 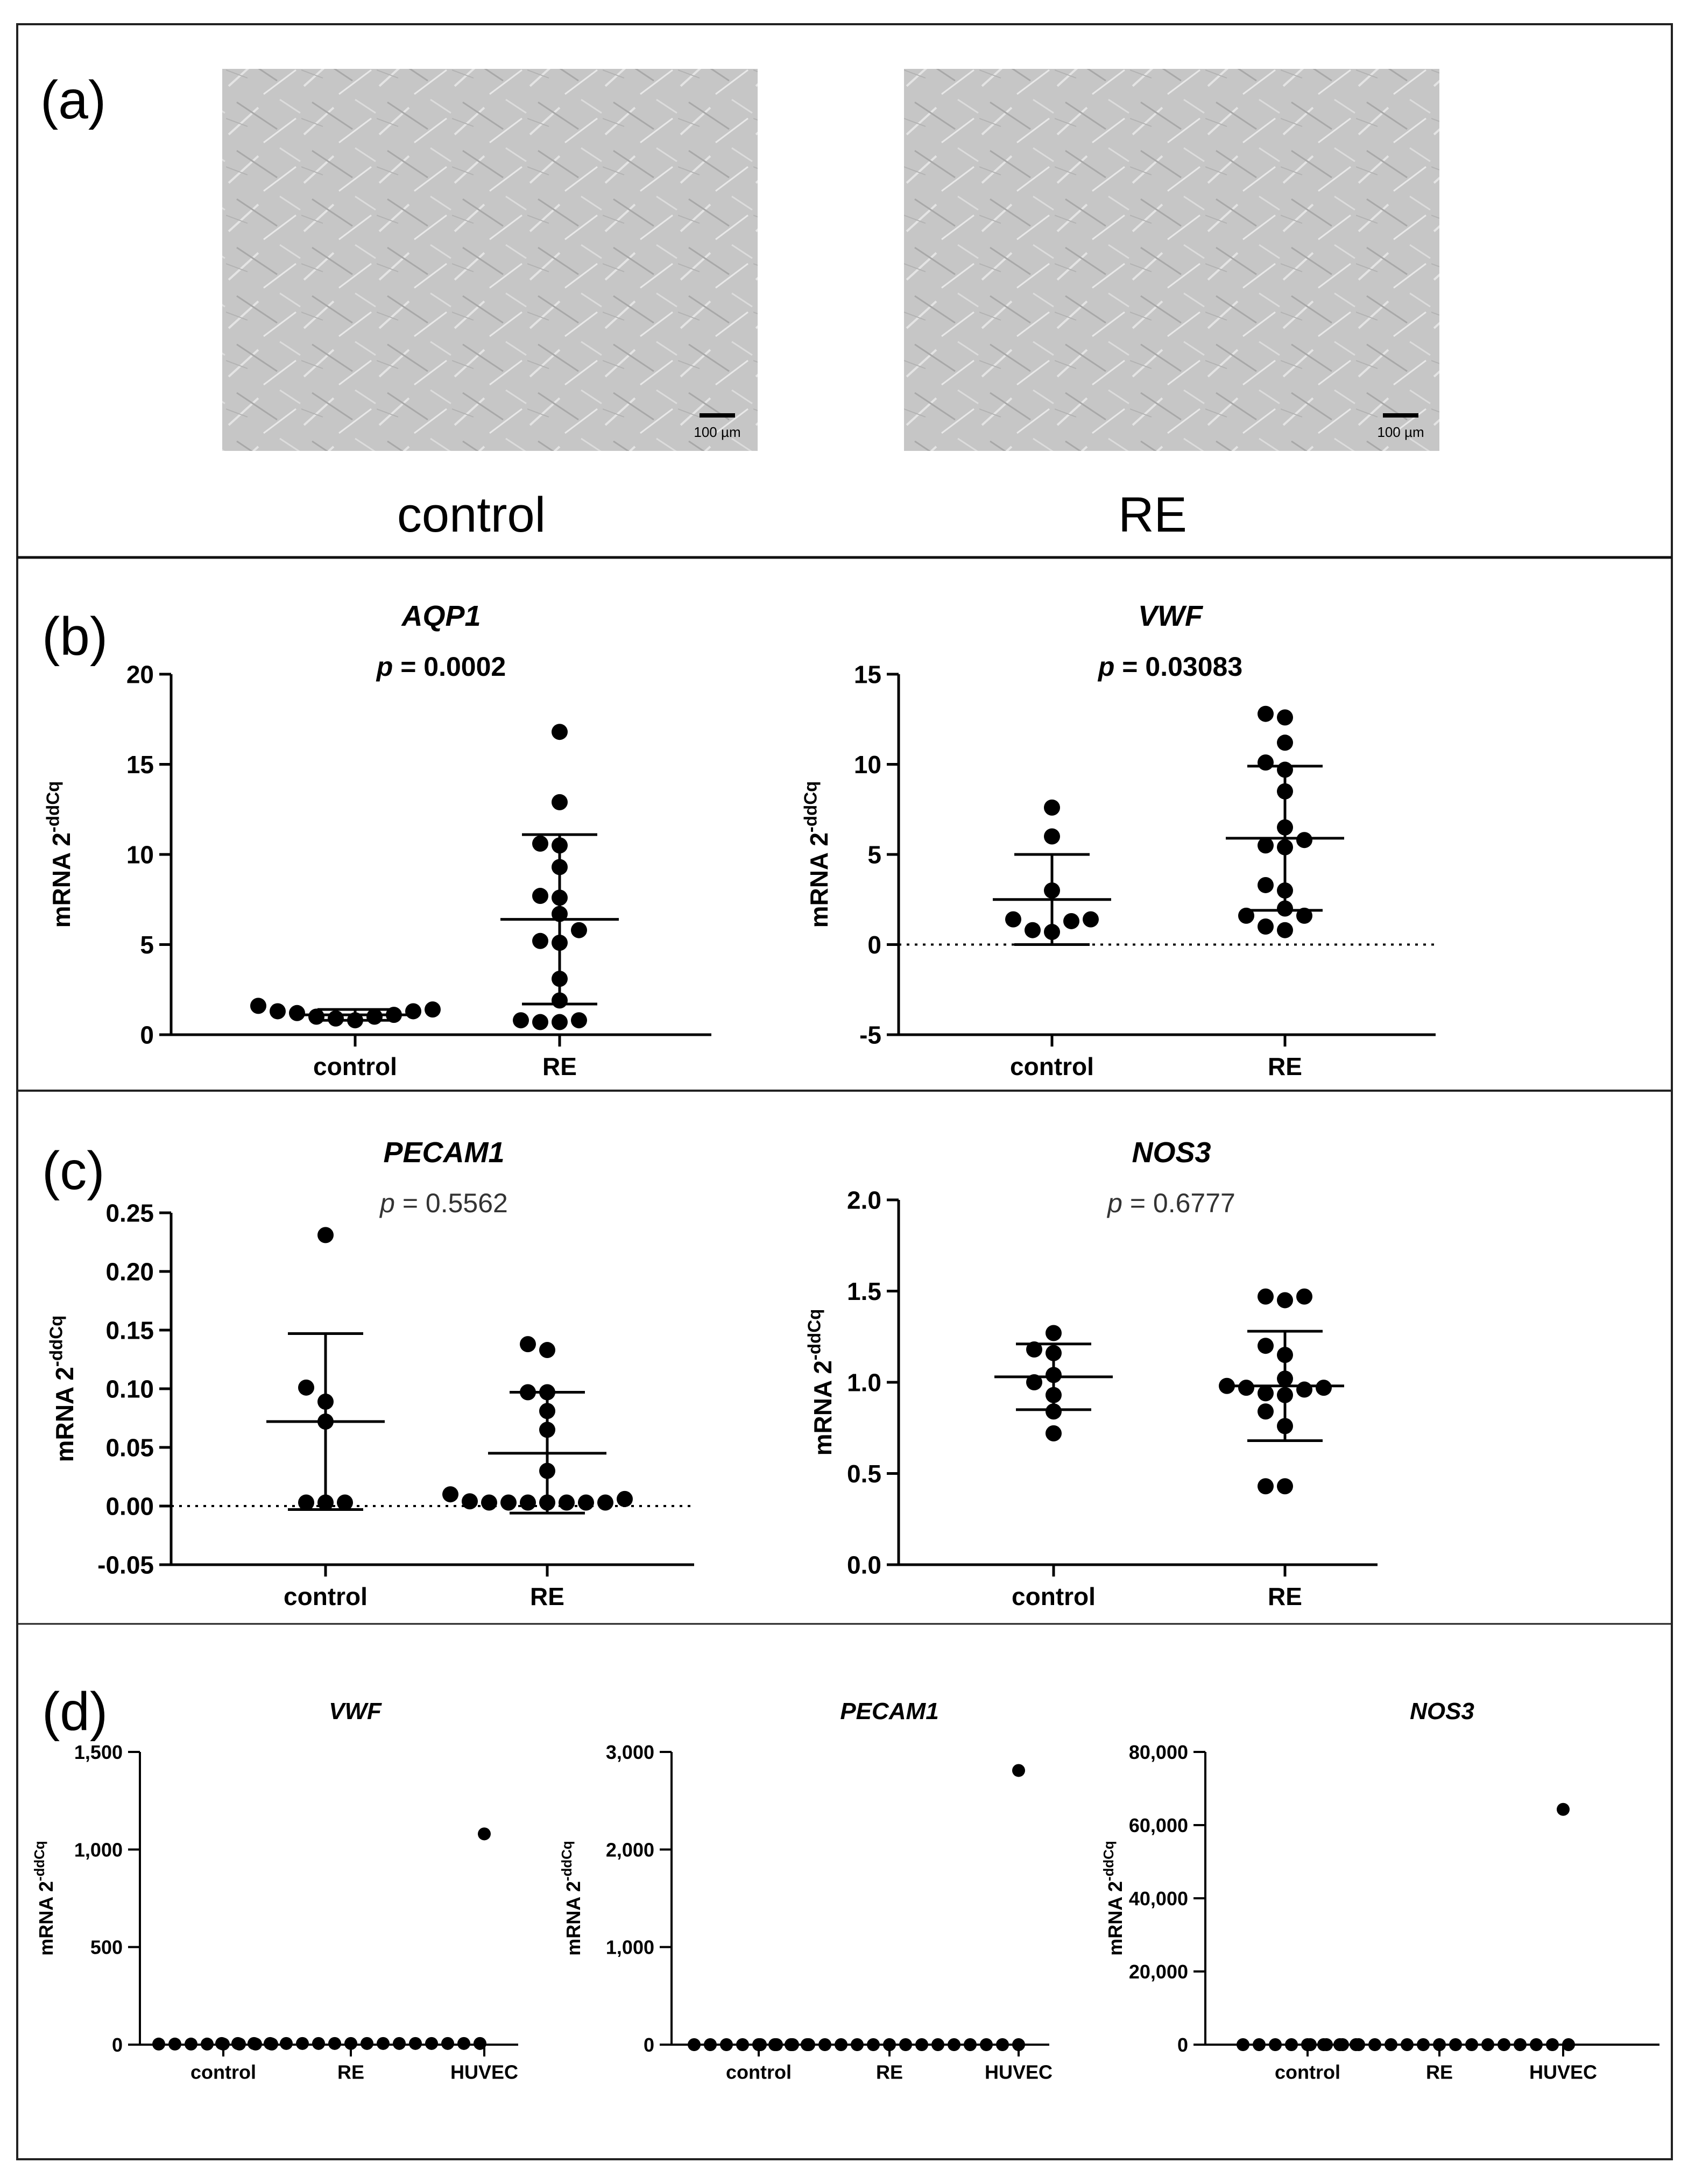 I want to click on panel-d-label: (d), so click(x=75, y=1711).